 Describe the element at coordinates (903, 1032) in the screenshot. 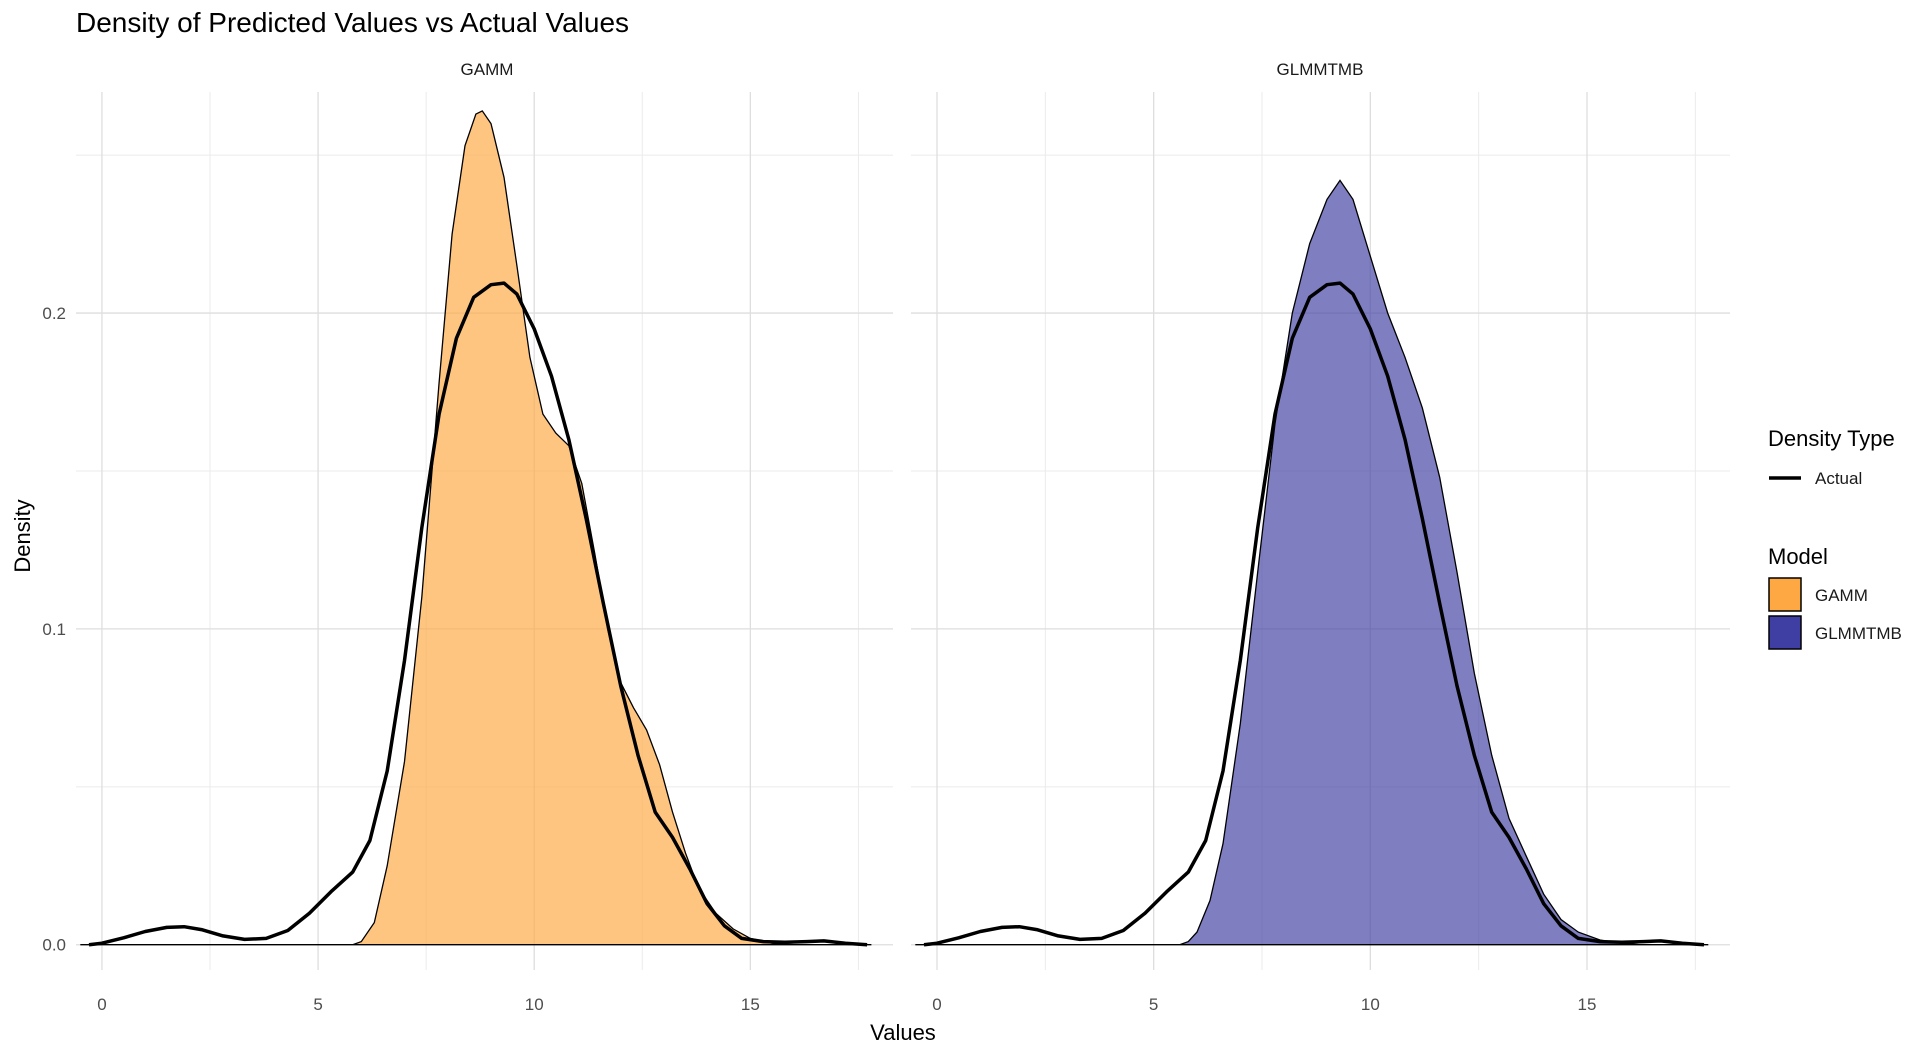

I see `x-axis-title: Values` at that location.